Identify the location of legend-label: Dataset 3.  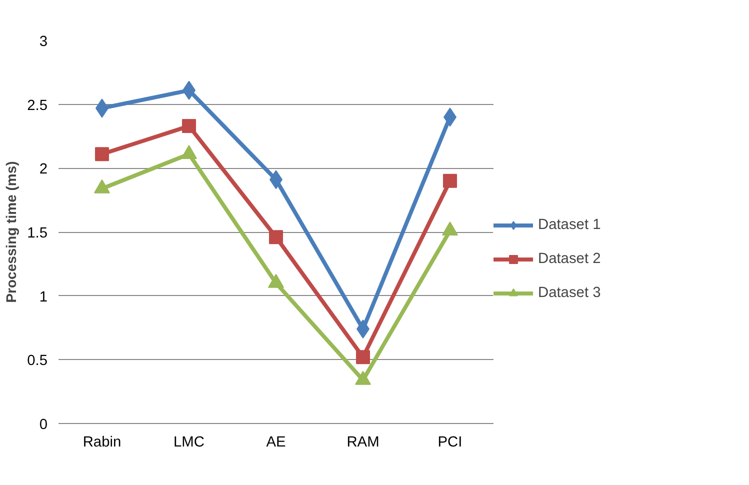
(569, 293).